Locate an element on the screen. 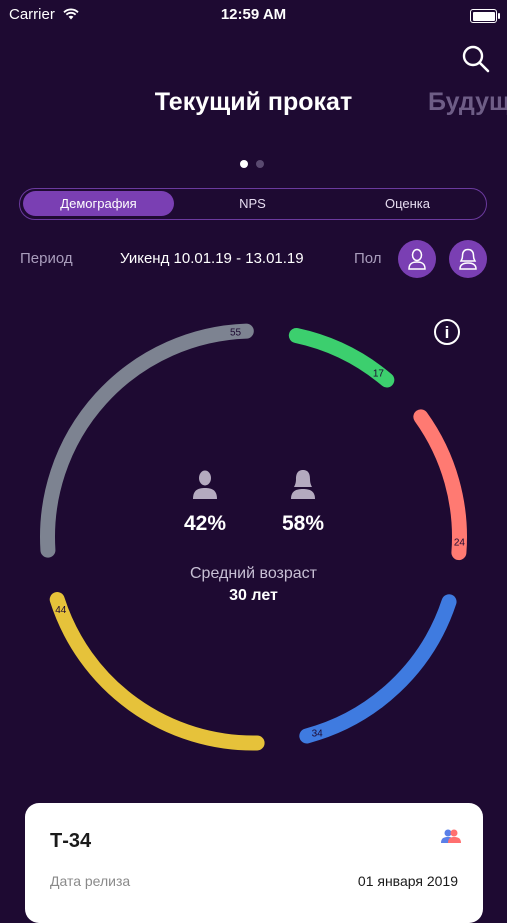 Image resolution: width=507 pixels, height=923 pixels. release-date-label: Дата релиза is located at coordinates (90, 881).